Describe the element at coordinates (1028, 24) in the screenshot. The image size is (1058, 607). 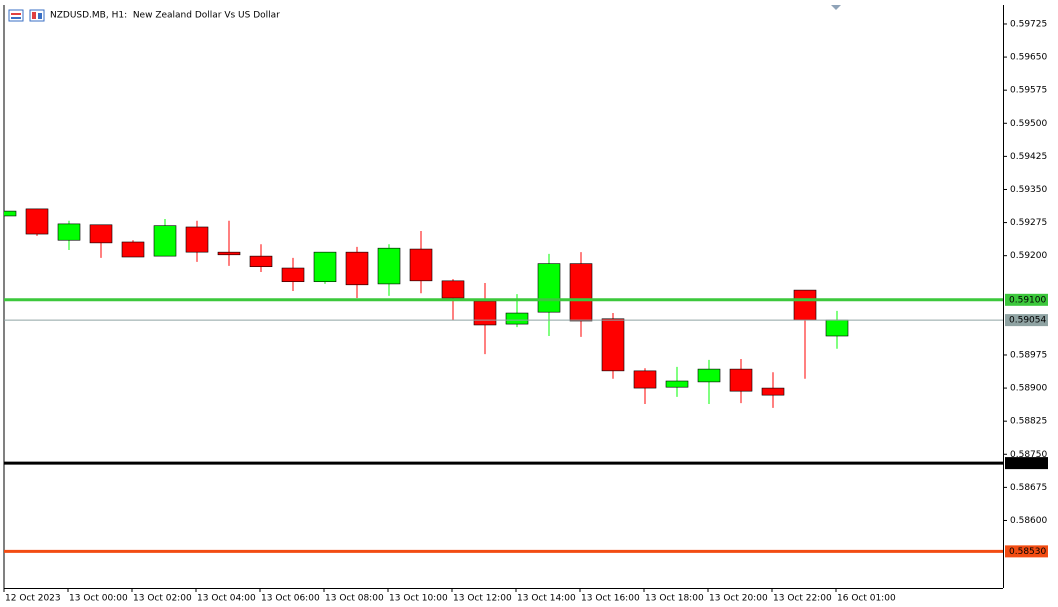
I see `y-tick-label: 0.59725` at that location.